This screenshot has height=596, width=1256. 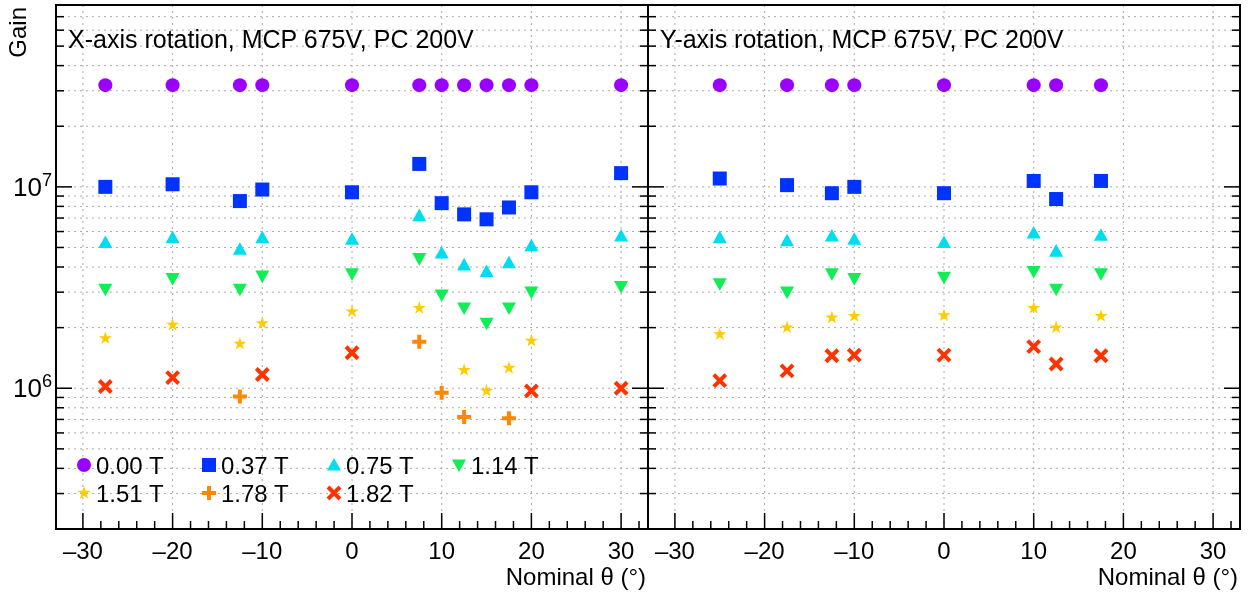 What do you see at coordinates (1123, 550) in the screenshot?
I see `x-tick-label: 20` at bounding box center [1123, 550].